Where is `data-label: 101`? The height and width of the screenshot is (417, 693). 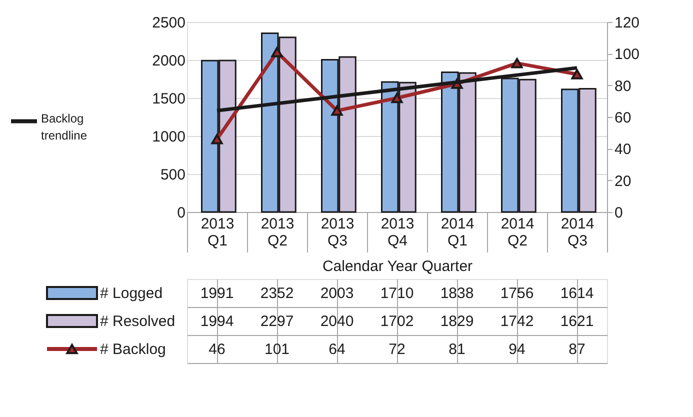 data-label: 101 is located at coordinates (277, 349).